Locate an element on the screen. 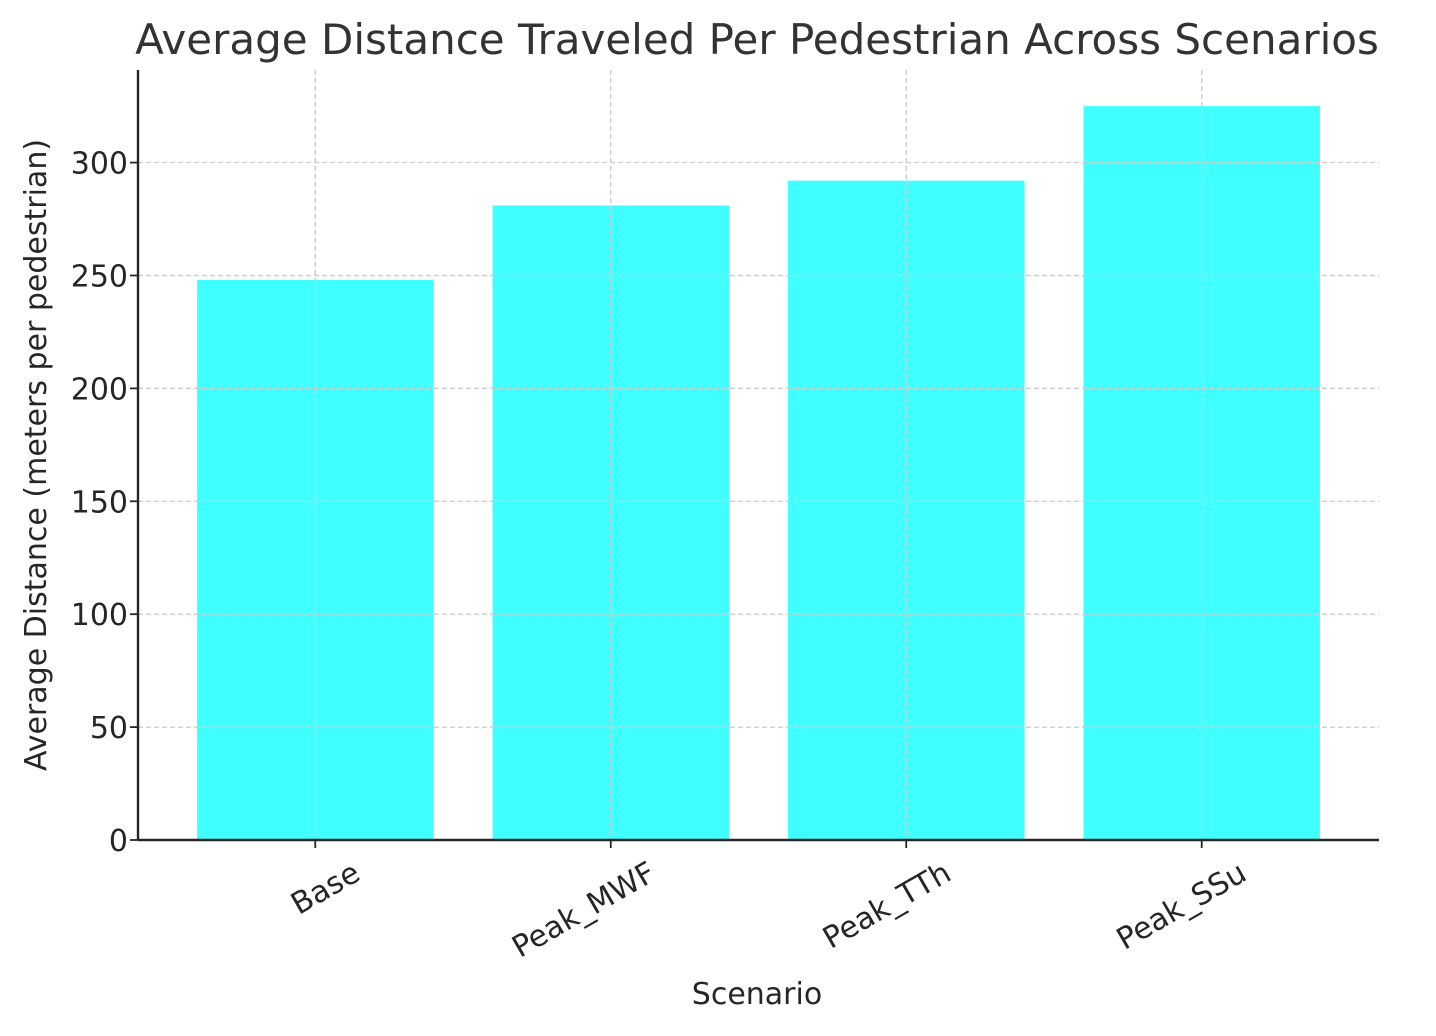 The image size is (1436, 1036). y-tick-label: 300 is located at coordinates (99, 164).